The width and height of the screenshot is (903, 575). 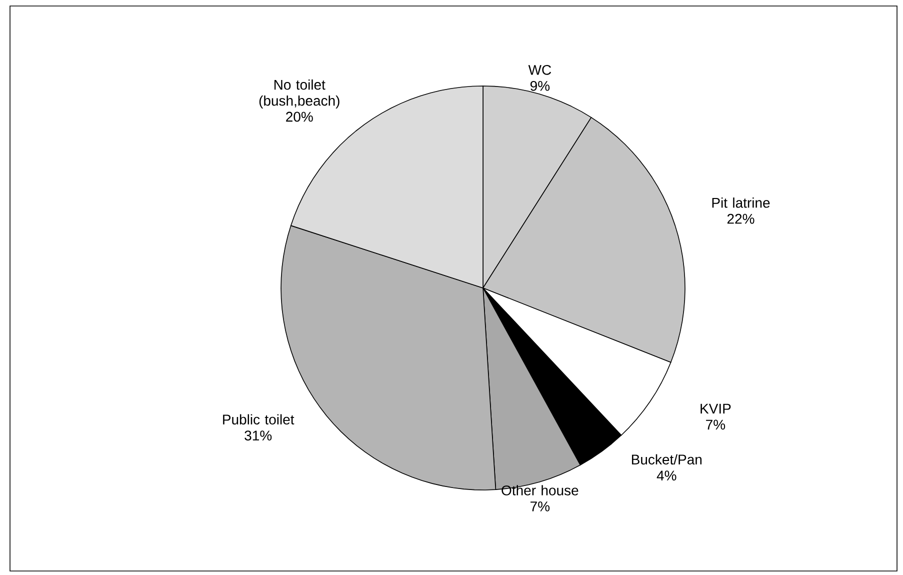 I want to click on slice-label: Public toilet, so click(x=258, y=419).